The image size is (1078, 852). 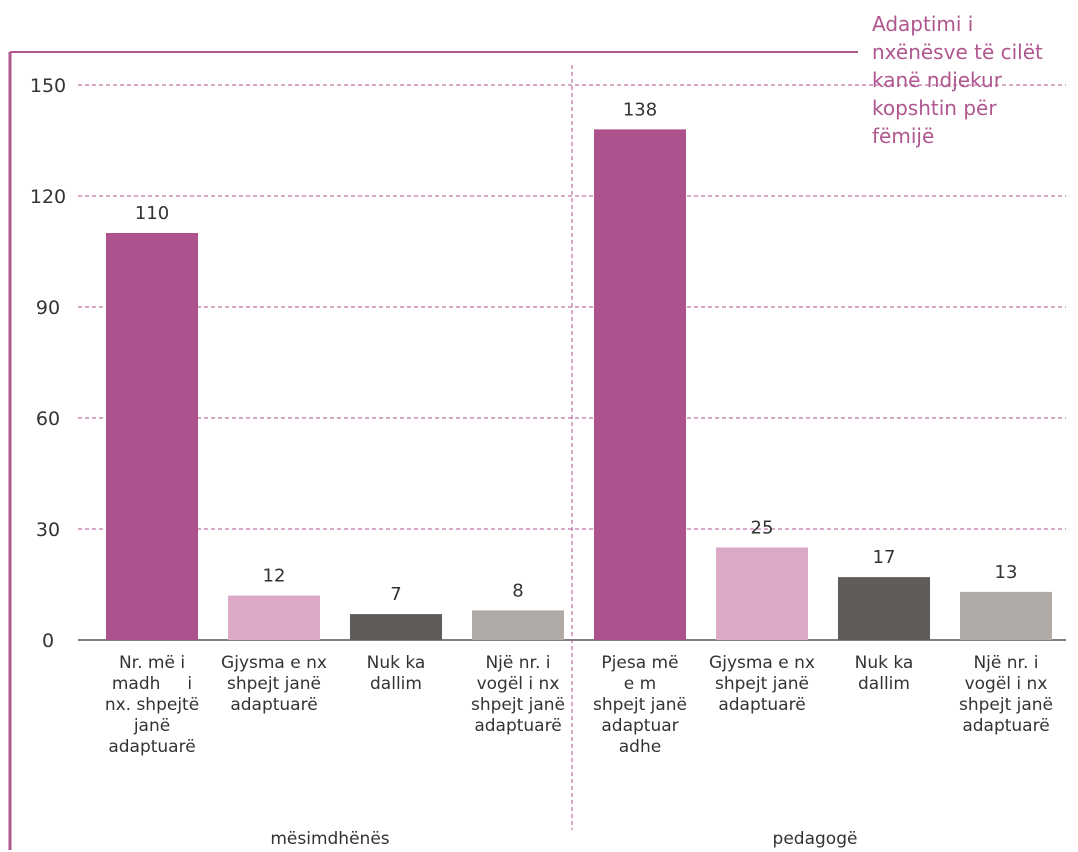 What do you see at coordinates (48, 419) in the screenshot?
I see `y-tick-label: 60` at bounding box center [48, 419].